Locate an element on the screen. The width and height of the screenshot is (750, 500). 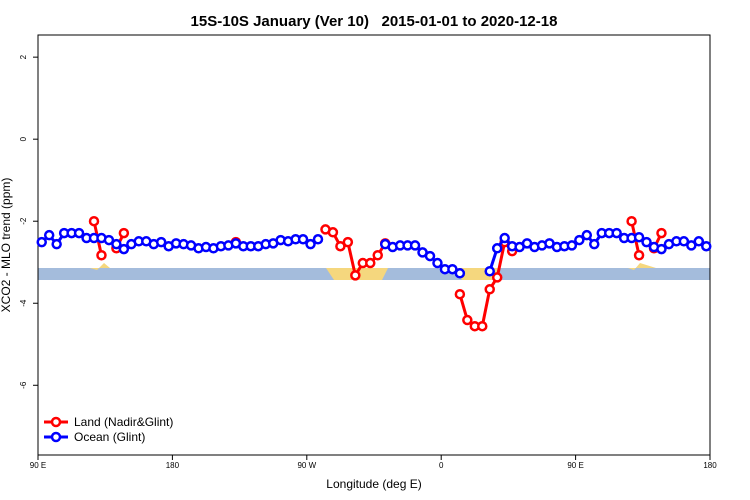
y-tick-label: -2 is located at coordinates (23, 221).